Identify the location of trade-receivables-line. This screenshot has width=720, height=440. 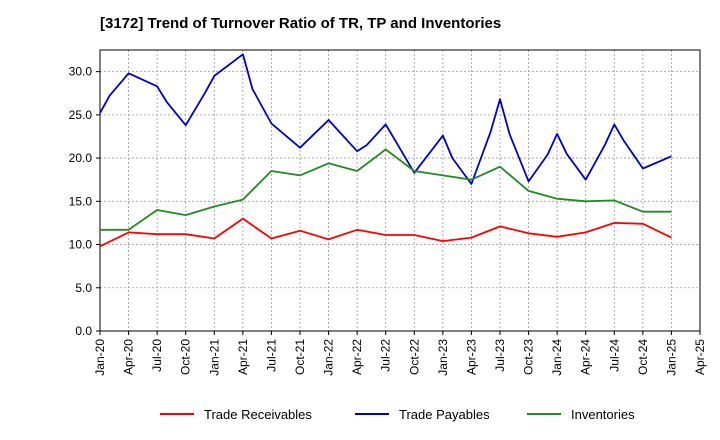
(385, 232).